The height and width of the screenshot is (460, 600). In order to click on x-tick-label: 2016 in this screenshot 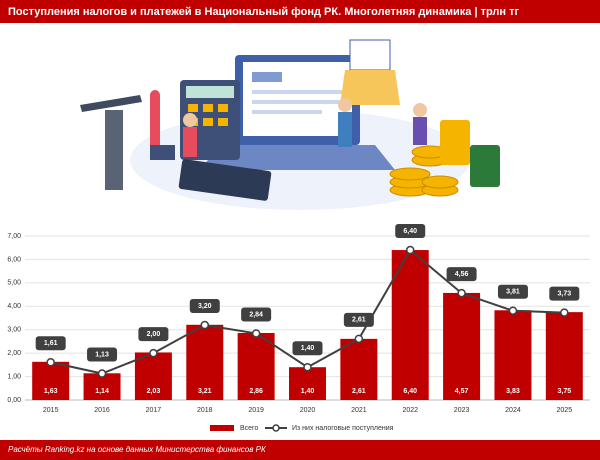, I will do `click(102, 410)`.